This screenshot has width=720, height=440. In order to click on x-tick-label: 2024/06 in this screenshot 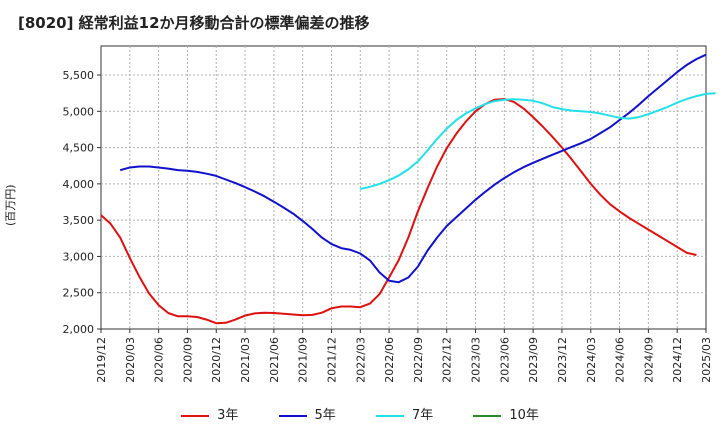, I will do `click(620, 360)`.